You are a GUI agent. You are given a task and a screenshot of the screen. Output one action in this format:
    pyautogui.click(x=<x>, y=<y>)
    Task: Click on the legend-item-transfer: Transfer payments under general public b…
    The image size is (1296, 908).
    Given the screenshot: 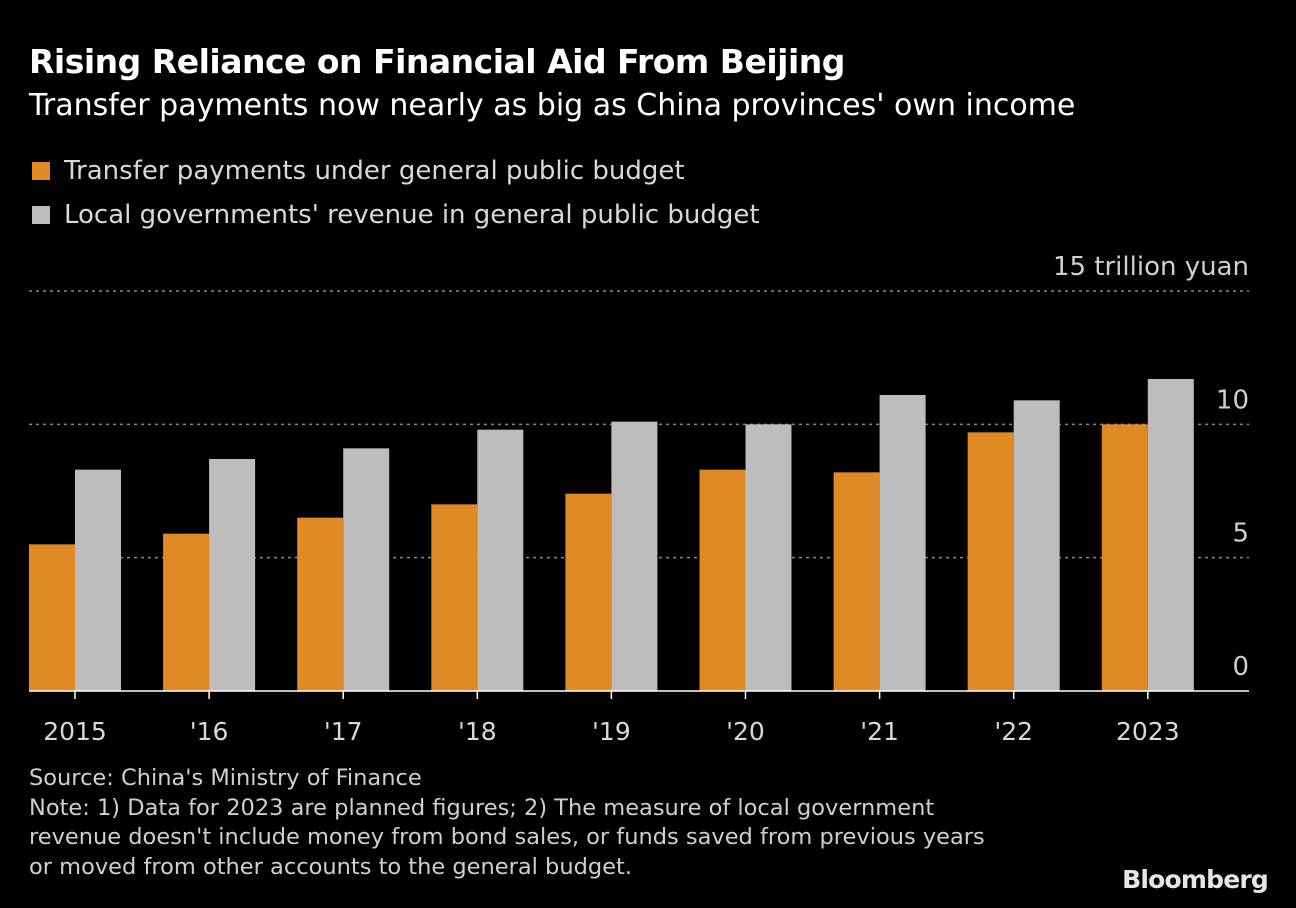 What is the action you would take?
    pyautogui.click(x=358, y=171)
    